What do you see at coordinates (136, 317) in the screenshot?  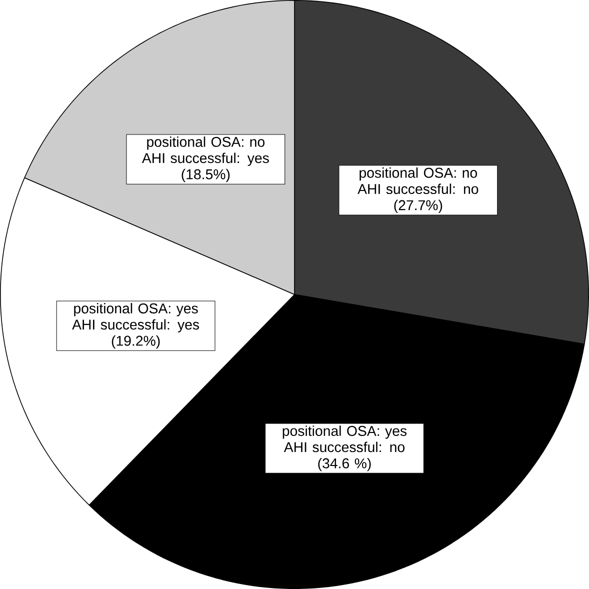 I see `slice-label: positional OSA: yes AHI successful: yes` at bounding box center [136, 317].